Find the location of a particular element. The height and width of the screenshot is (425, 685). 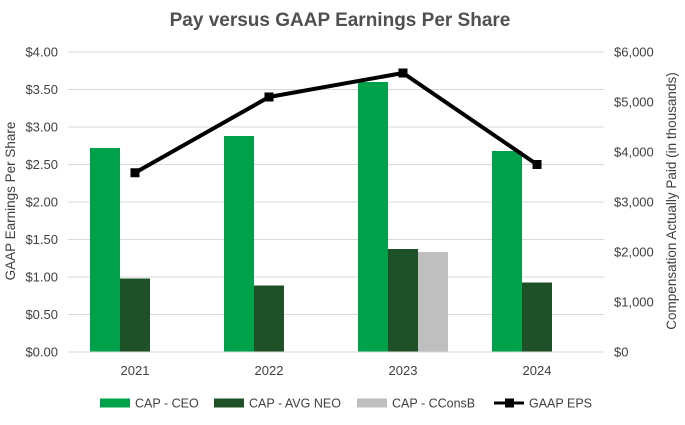

y-left-tick-label: $3.00 is located at coordinates (41, 127).